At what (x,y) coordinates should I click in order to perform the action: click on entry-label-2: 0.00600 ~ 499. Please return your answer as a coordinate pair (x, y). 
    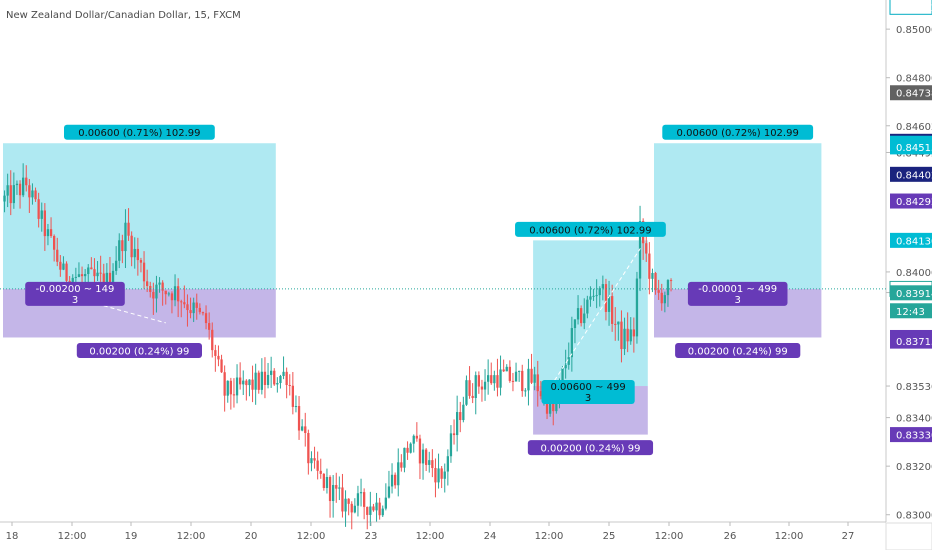
    Looking at the image, I should click on (588, 387).